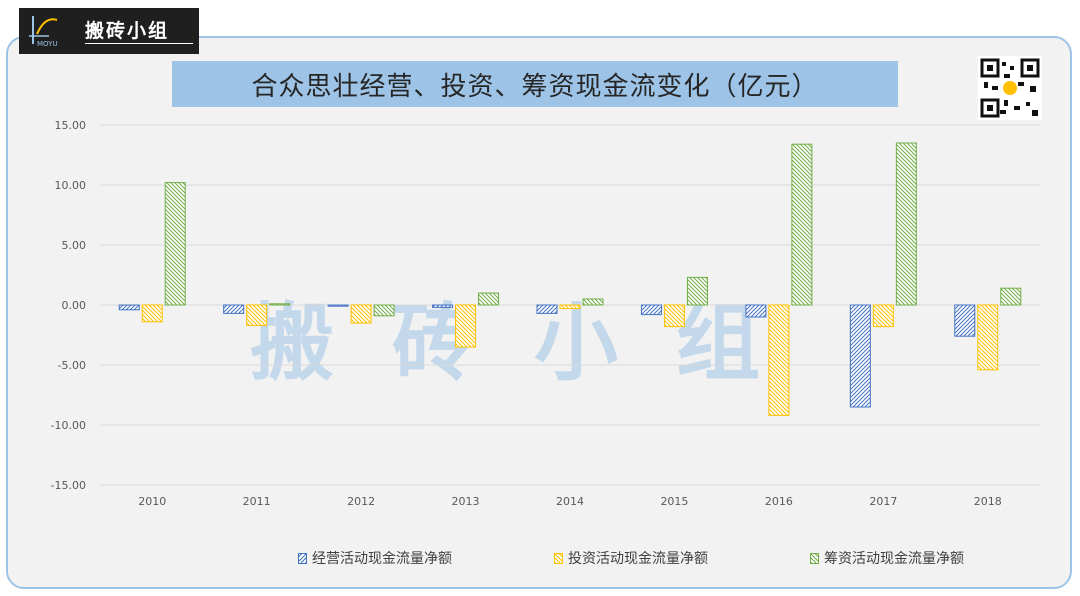 The height and width of the screenshot is (596, 1080). What do you see at coordinates (152, 501) in the screenshot?
I see `x-tick-label: 2010` at bounding box center [152, 501].